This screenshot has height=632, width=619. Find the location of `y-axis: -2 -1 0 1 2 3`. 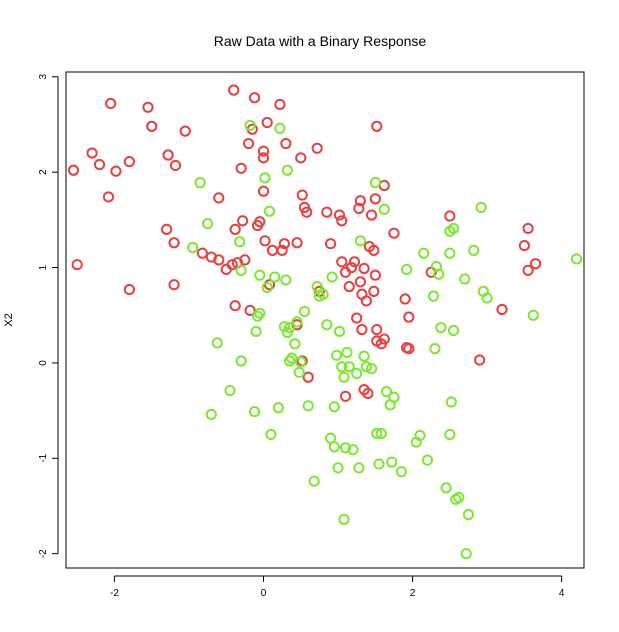

y-axis: -2 -1 0 1 2 3 is located at coordinates (48, 316).